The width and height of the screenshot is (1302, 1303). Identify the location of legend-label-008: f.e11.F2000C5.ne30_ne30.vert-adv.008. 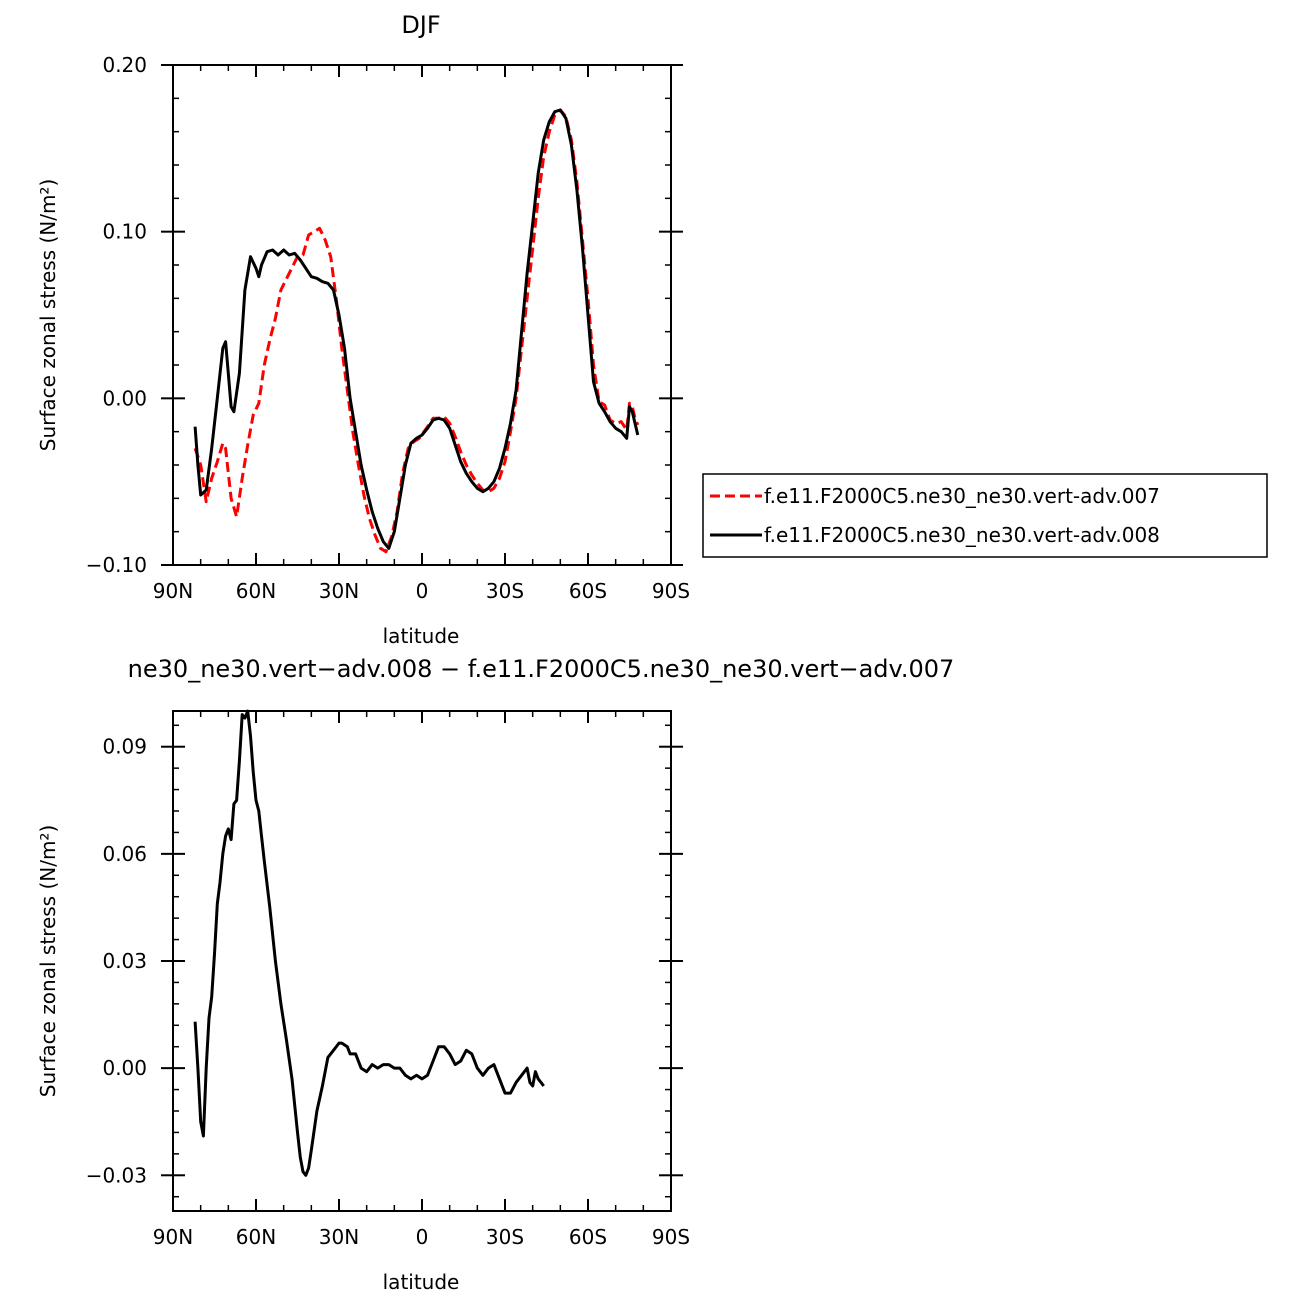
(962, 535).